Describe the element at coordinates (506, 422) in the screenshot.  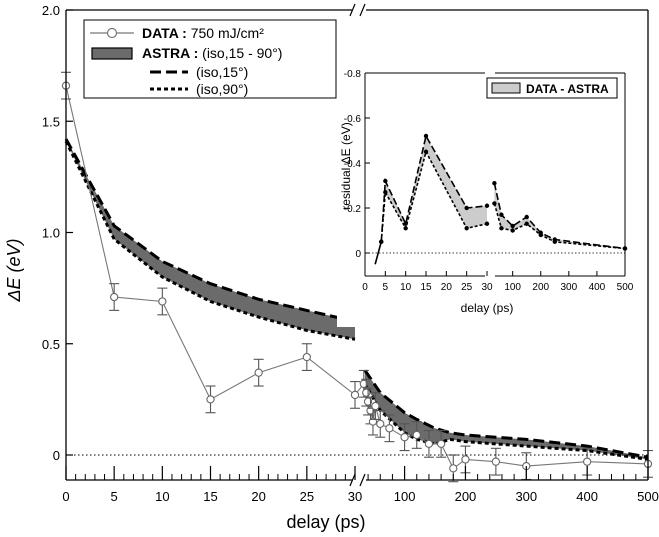
I see `series-iso90-line` at that location.